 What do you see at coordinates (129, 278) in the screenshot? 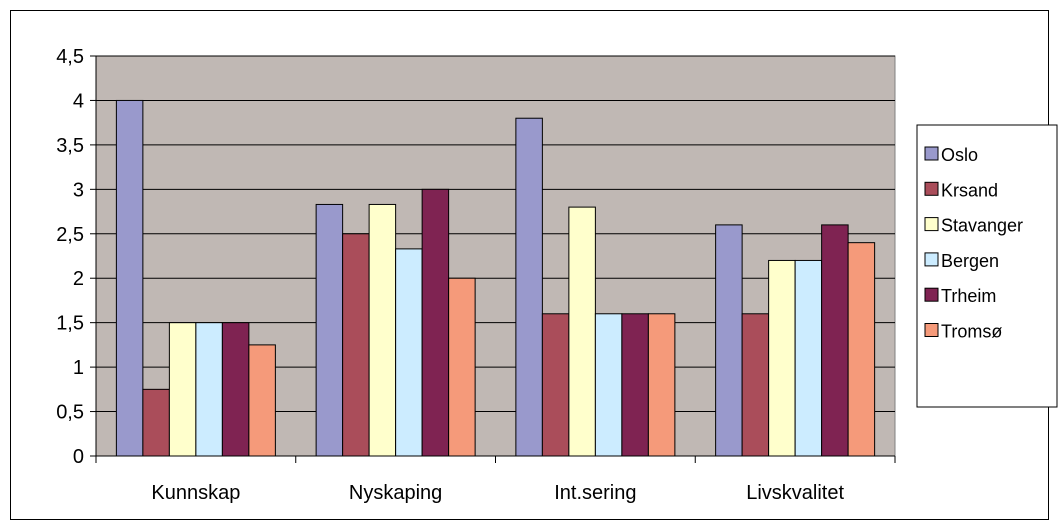
I see `bar-oslo-kunnskap` at bounding box center [129, 278].